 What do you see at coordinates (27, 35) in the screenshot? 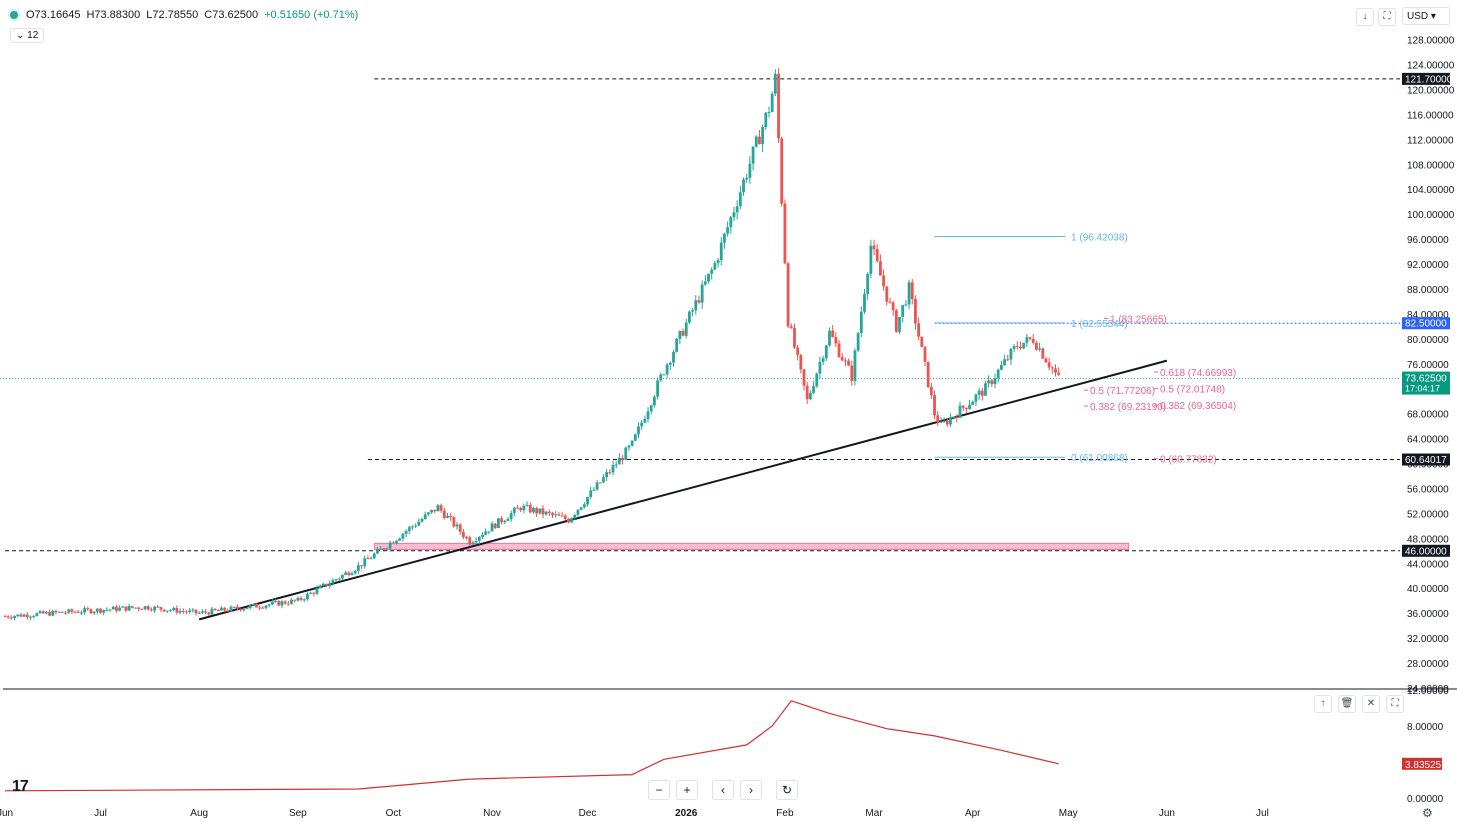
I see `indicator-toggle: ⌄ 12` at bounding box center [27, 35].